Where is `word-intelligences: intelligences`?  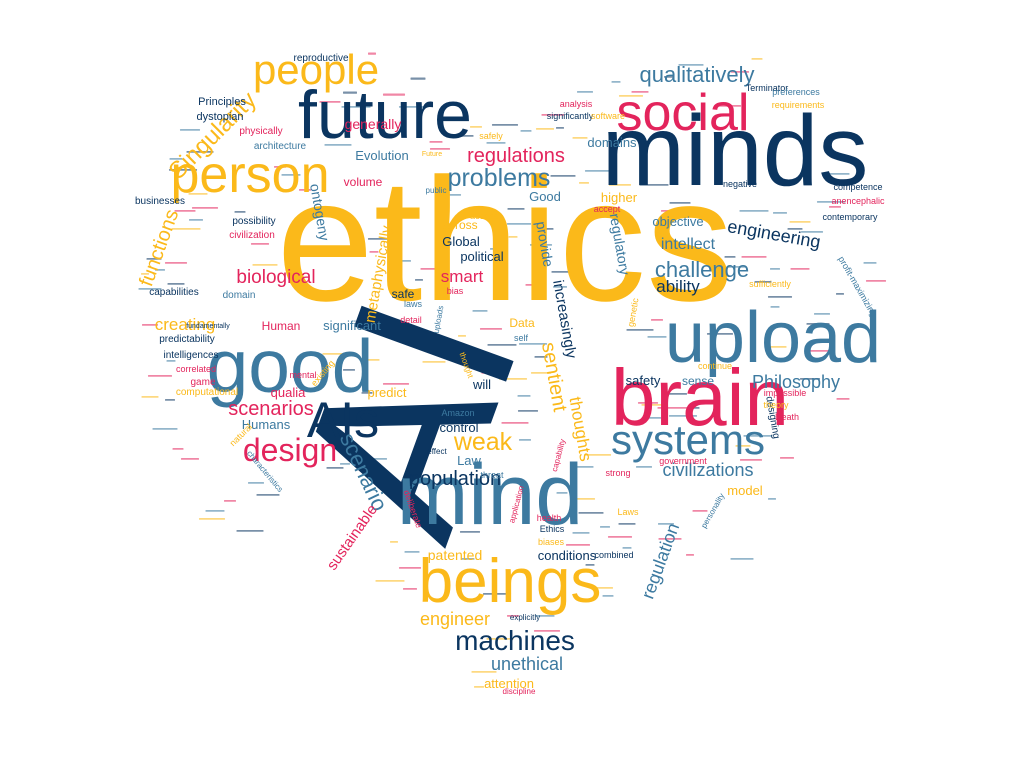 word-intelligences: intelligences is located at coordinates (190, 355).